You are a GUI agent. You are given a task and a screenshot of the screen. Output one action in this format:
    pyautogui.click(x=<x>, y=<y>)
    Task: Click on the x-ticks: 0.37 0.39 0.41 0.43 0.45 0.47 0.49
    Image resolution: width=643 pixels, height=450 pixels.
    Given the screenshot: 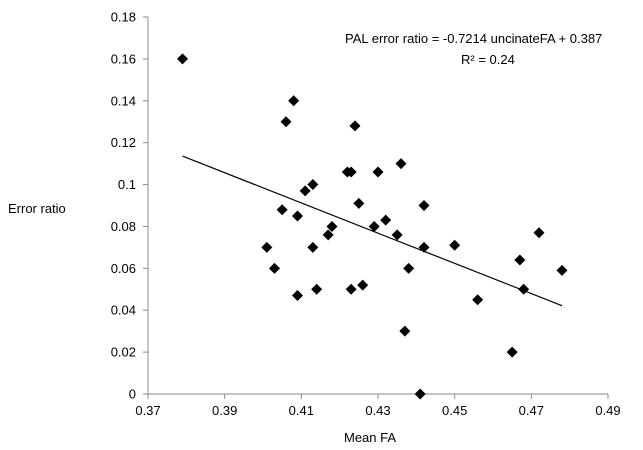 What is the action you would take?
    pyautogui.click(x=378, y=406)
    